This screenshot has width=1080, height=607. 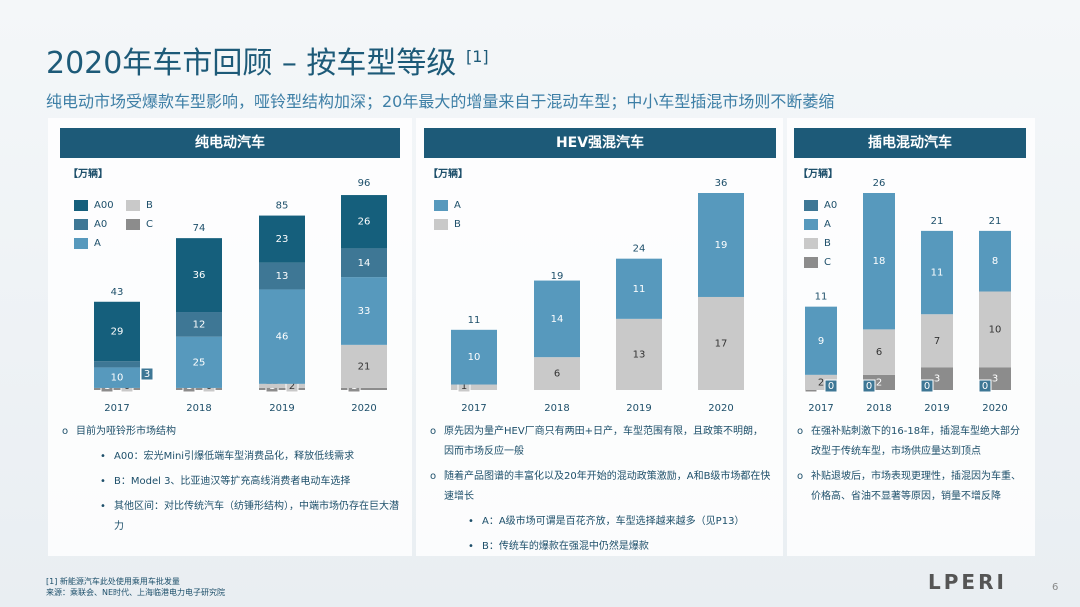 What do you see at coordinates (910, 143) in the screenshot?
I see `chart-title: 插电混动汽车` at bounding box center [910, 143].